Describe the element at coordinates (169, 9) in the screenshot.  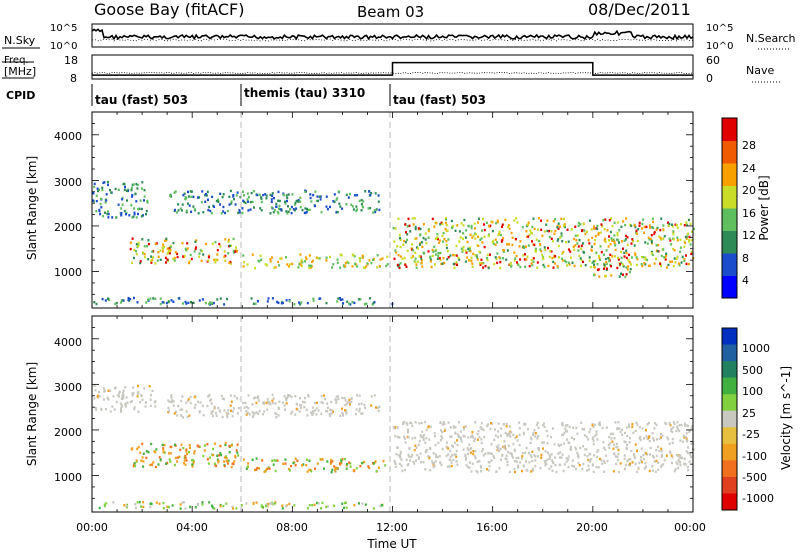
I see `station-title: Goose Bay (fitACF)` at that location.